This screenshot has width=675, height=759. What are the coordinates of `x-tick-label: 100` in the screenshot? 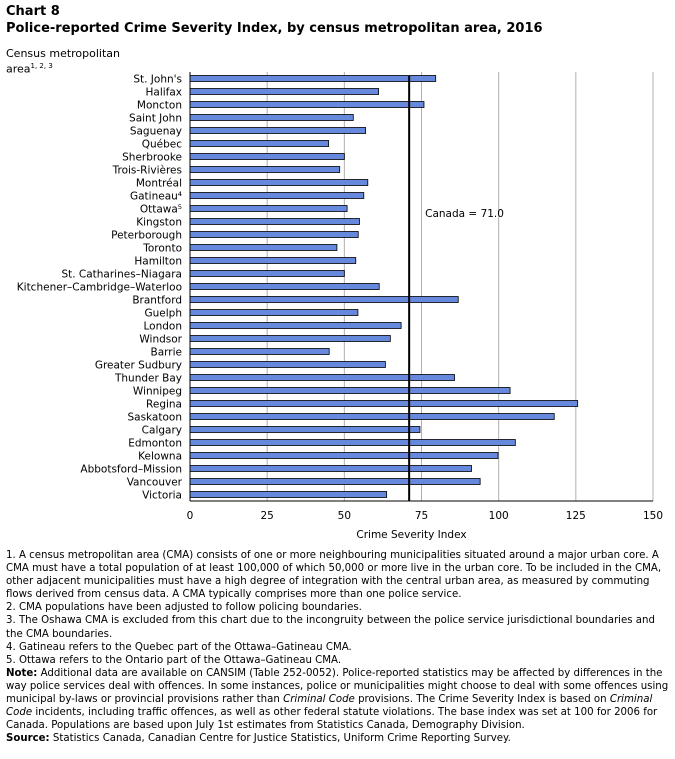 It's located at (499, 516).